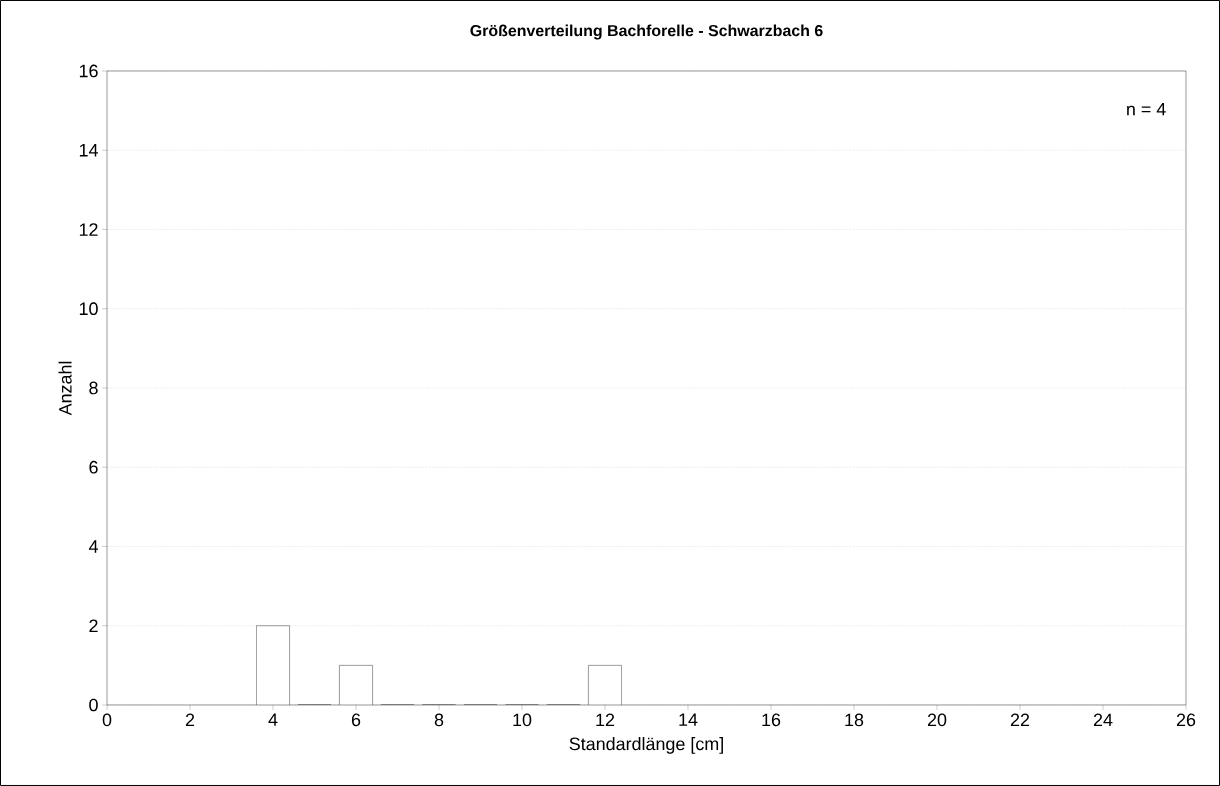 The width and height of the screenshot is (1220, 786). Describe the element at coordinates (439, 720) in the screenshot. I see `x-tick-label: 8` at that location.